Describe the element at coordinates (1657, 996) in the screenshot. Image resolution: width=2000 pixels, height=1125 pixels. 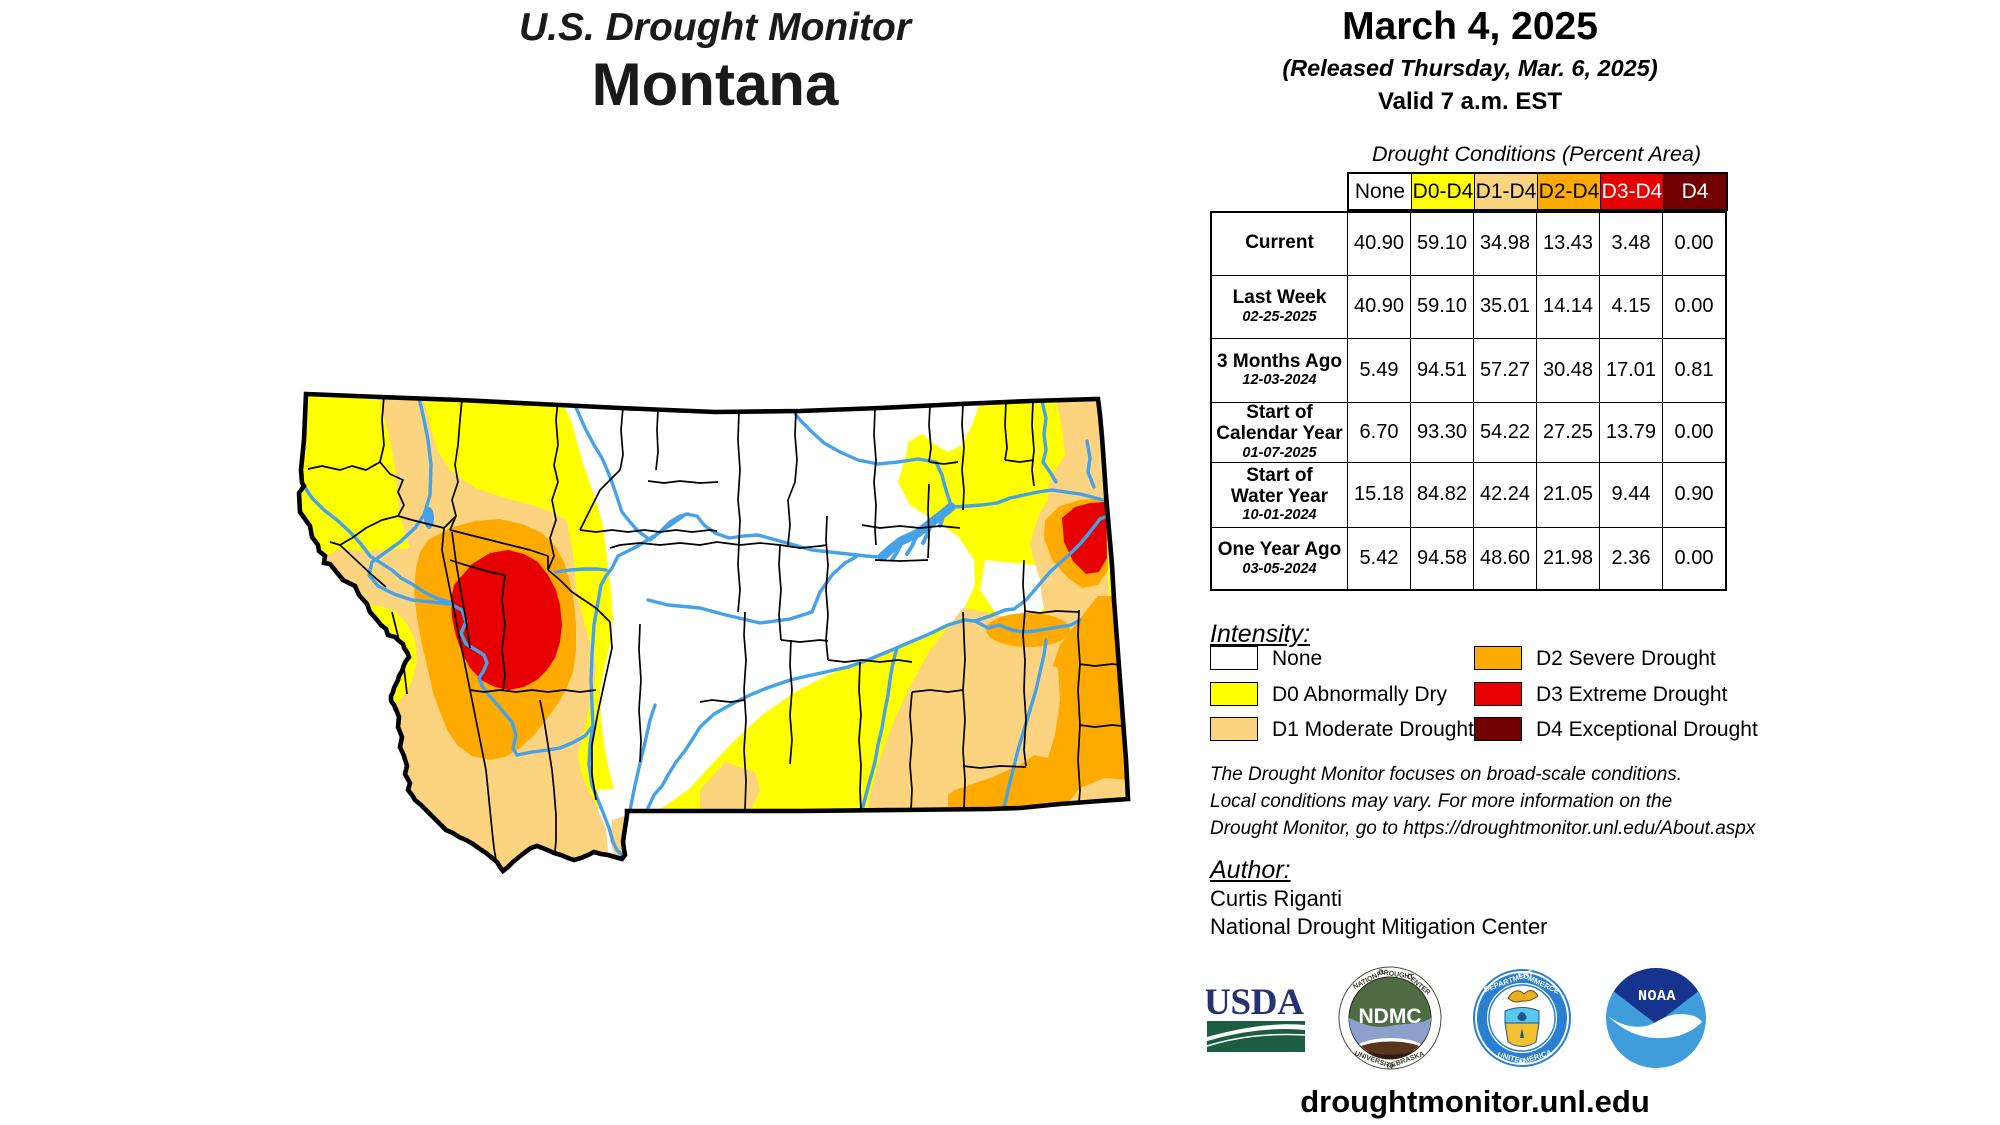
I see `svg-text: NOAA` at that location.